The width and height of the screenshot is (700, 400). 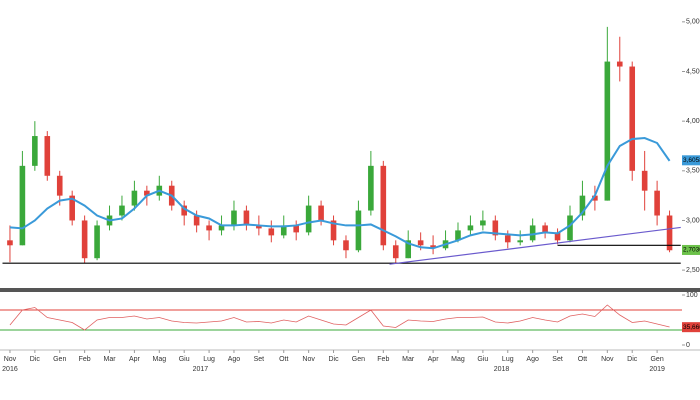 I want to click on rsi-tick-label: 0, so click(x=688, y=345).